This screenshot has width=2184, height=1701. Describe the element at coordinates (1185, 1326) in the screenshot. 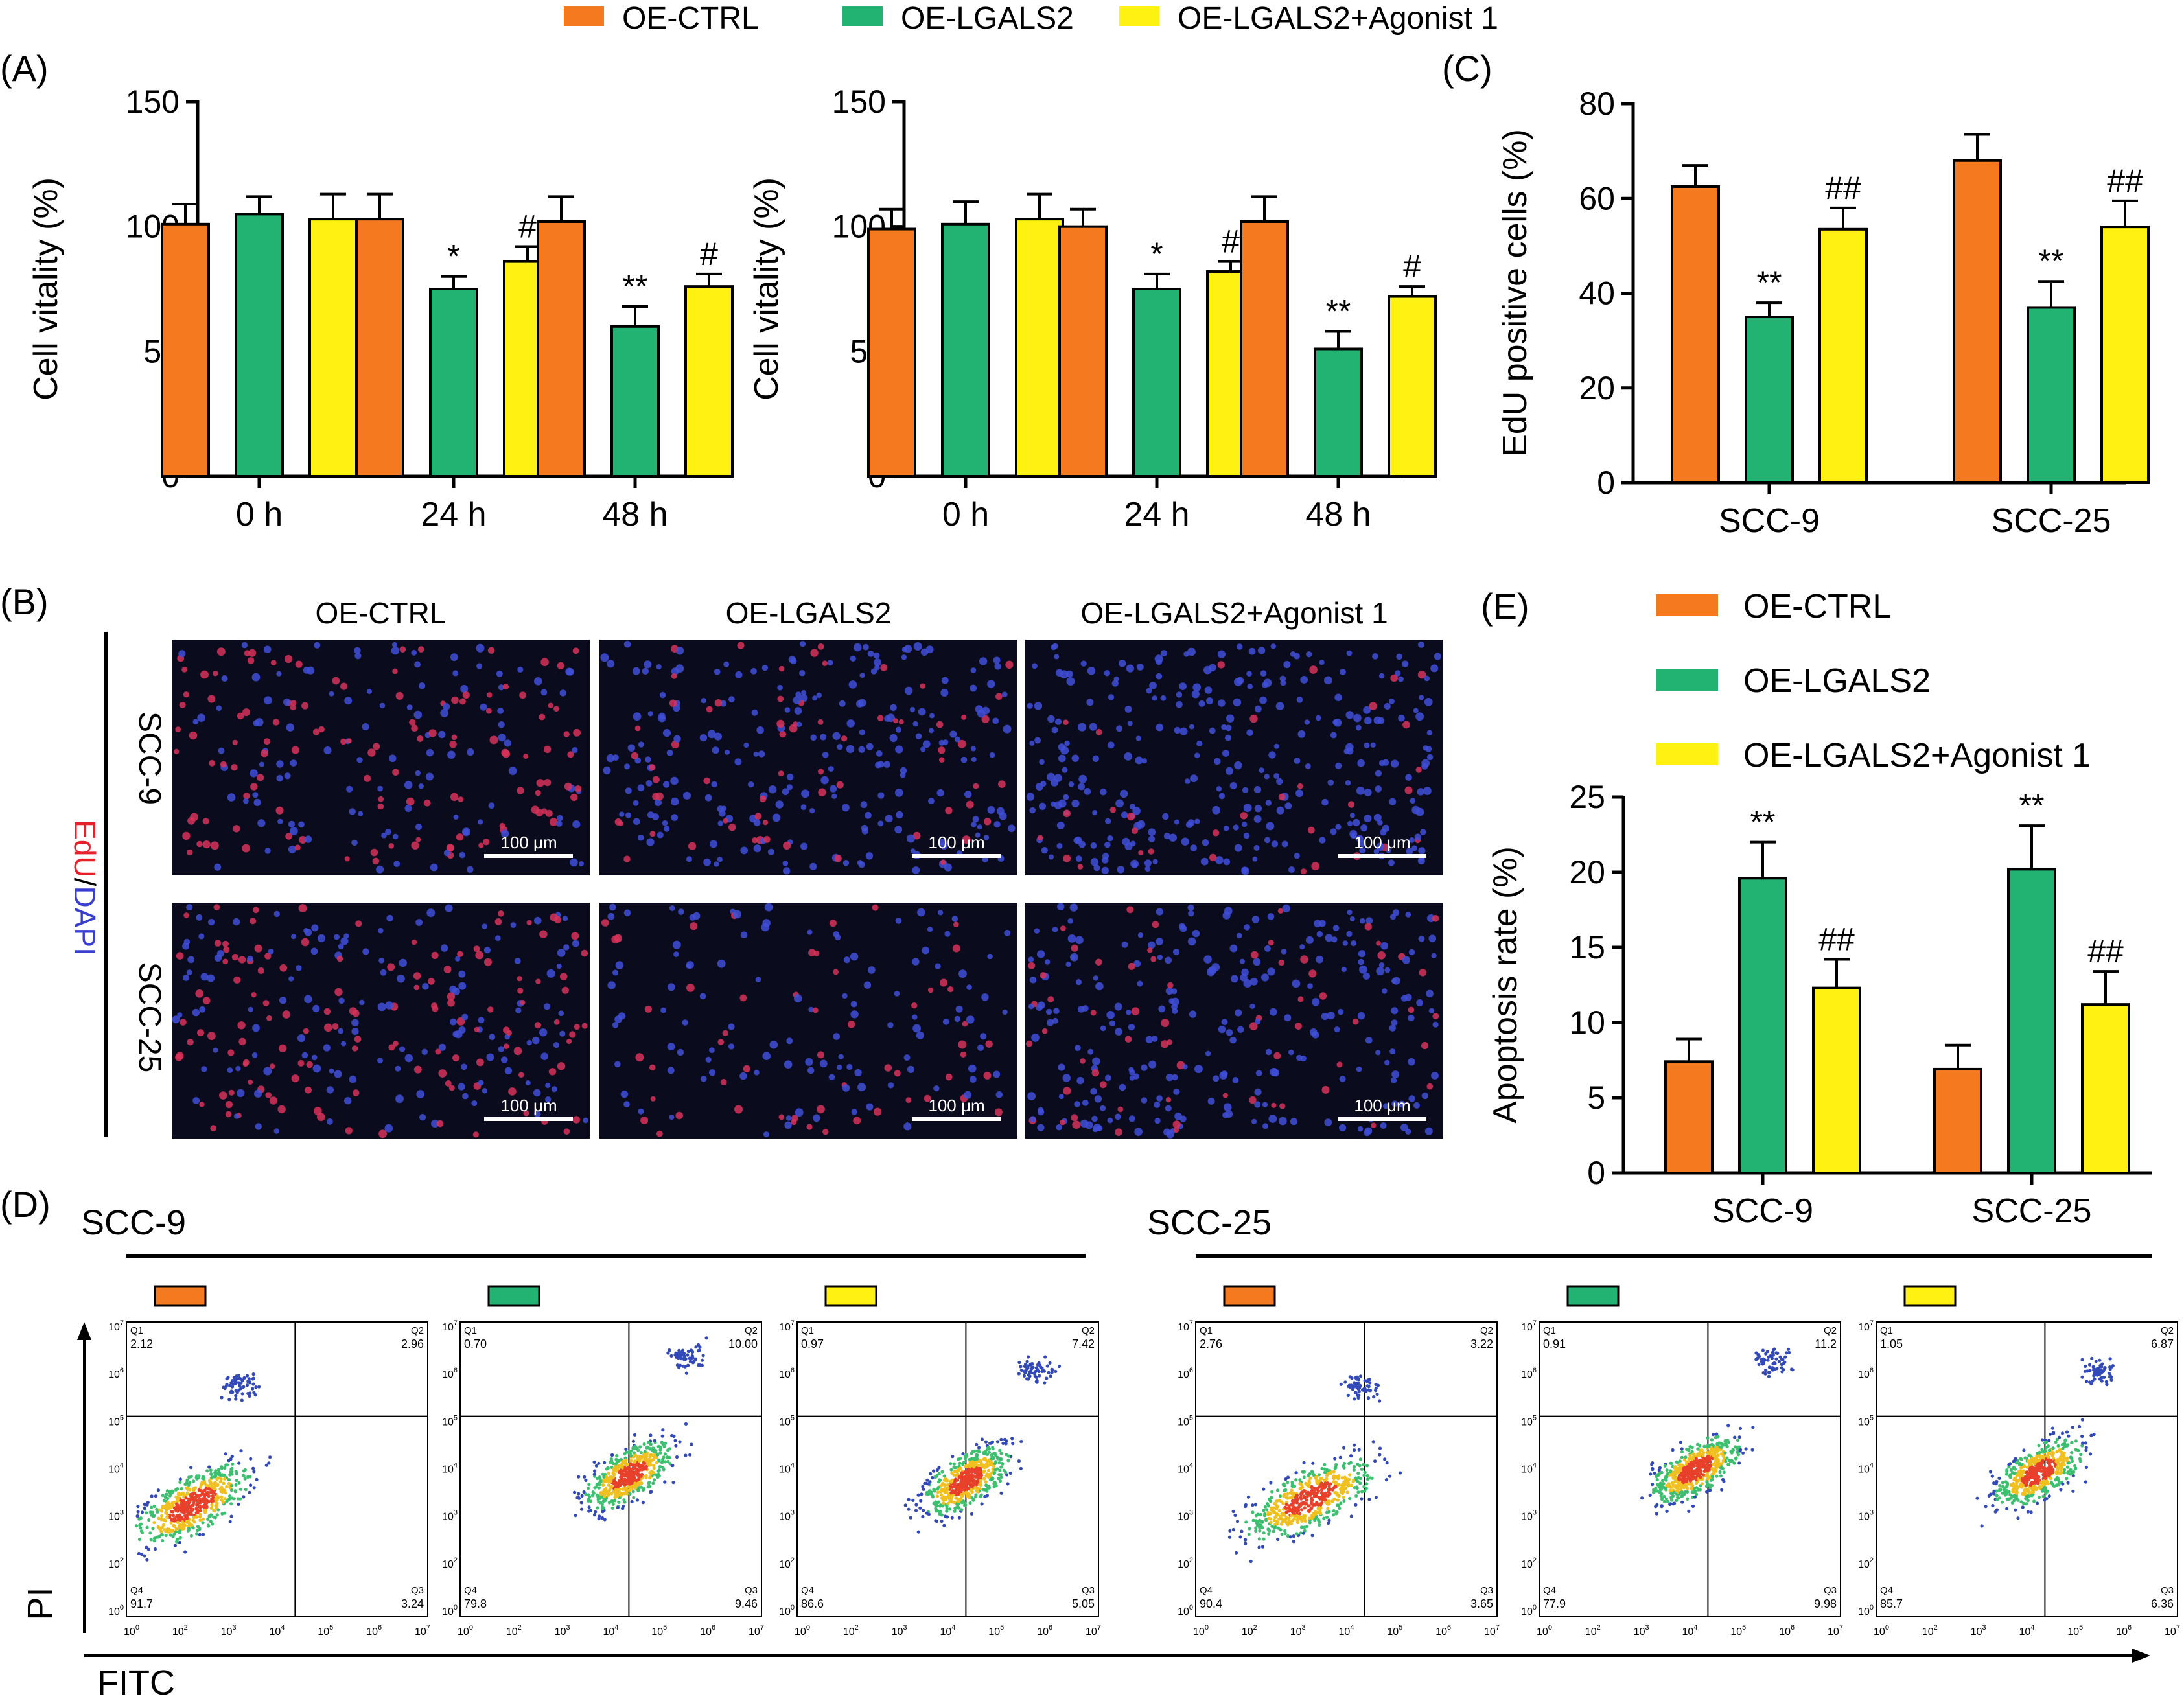

I see `y-decade-label: 107` at that location.